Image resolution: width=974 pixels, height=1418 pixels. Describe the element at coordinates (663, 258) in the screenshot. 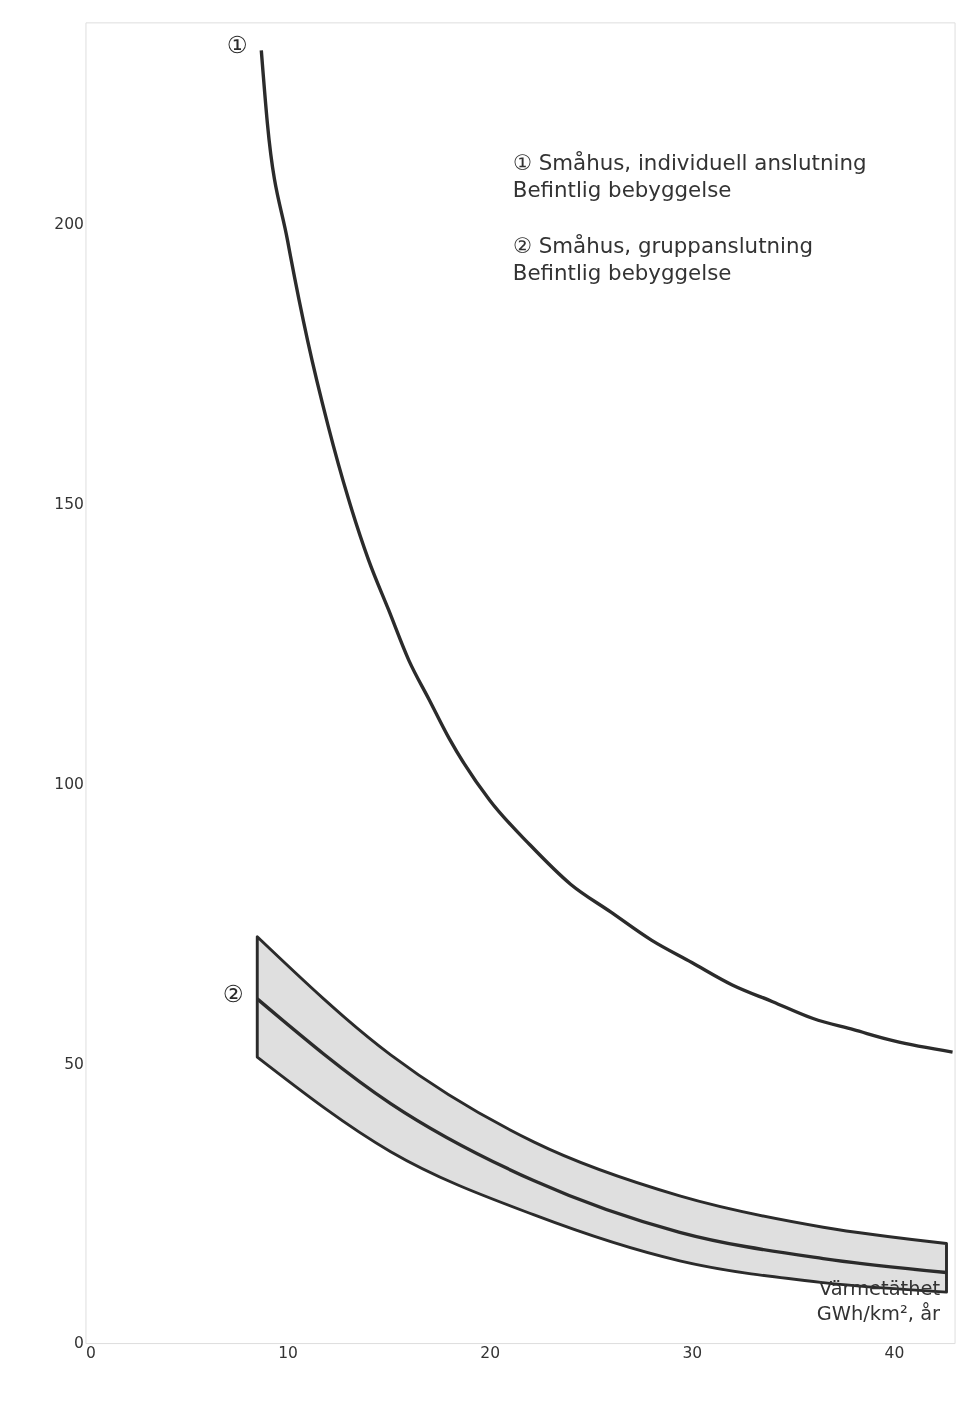

I see `annotation: ② Småhus, gruppanslutning Befintlig bebyggelse` at that location.